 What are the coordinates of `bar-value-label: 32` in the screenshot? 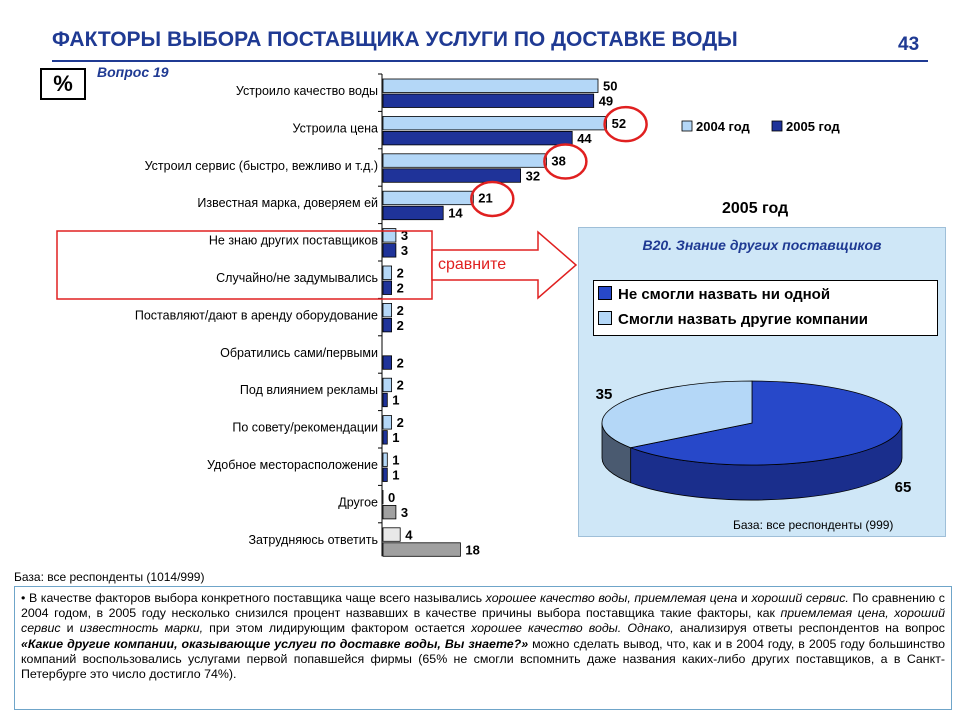 It's located at (533, 175).